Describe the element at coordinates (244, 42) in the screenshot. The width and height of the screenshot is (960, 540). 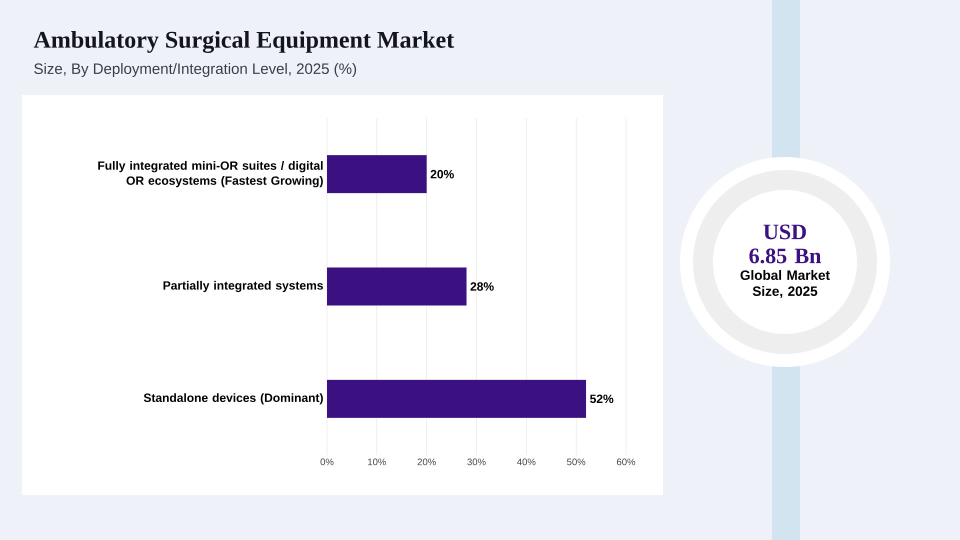
I see `chart-title: Ambulatory Surgical Equipment Market` at that location.